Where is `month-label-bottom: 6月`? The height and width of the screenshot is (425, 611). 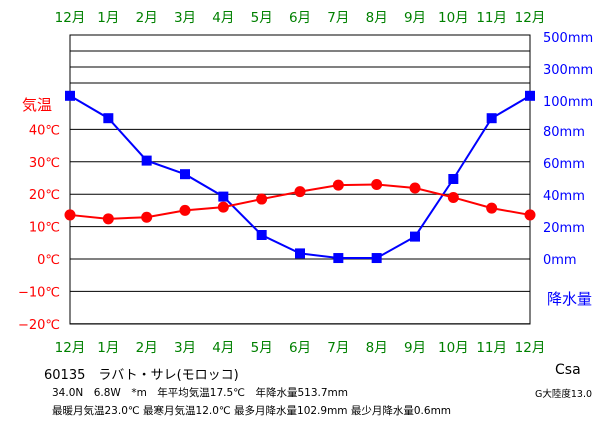 month-label-bottom: 6月 is located at coordinates (300, 348).